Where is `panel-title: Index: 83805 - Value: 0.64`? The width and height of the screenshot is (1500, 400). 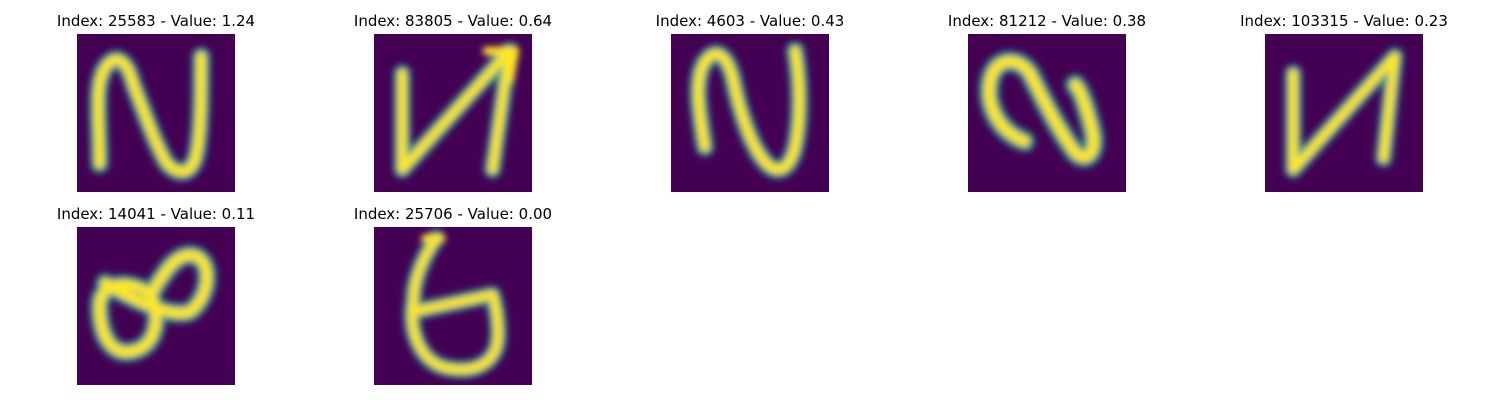 panel-title: Index: 83805 - Value: 0.64 is located at coordinates (453, 21).